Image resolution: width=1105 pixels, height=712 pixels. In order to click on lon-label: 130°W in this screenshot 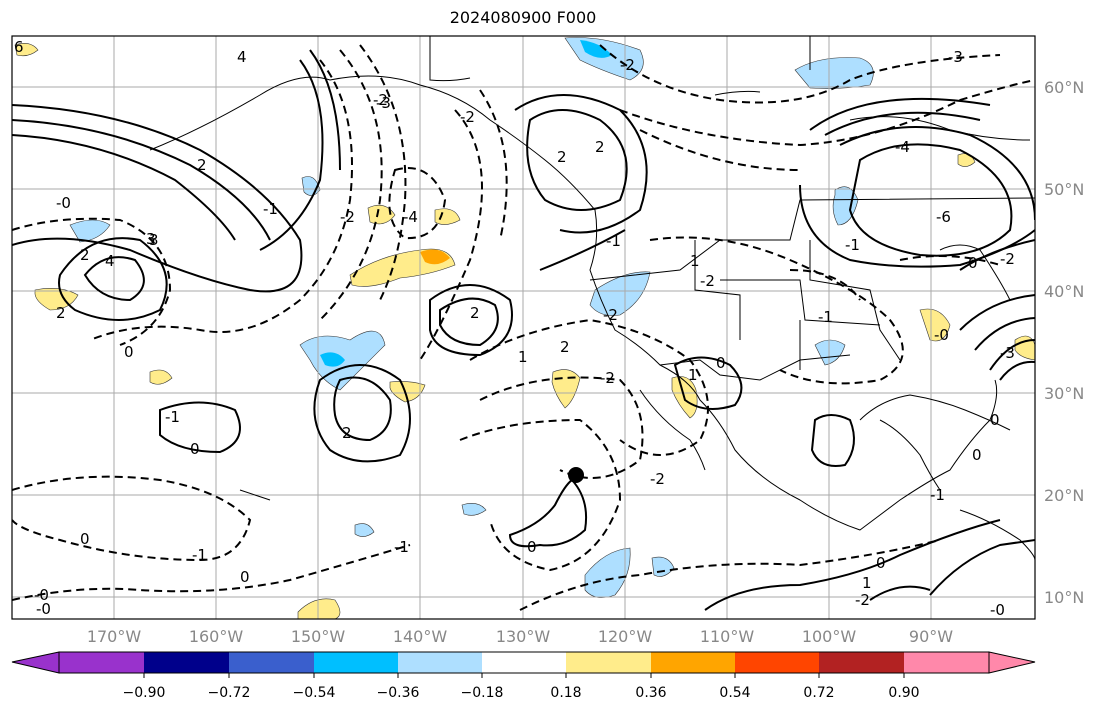, I will do `click(523, 636)`.